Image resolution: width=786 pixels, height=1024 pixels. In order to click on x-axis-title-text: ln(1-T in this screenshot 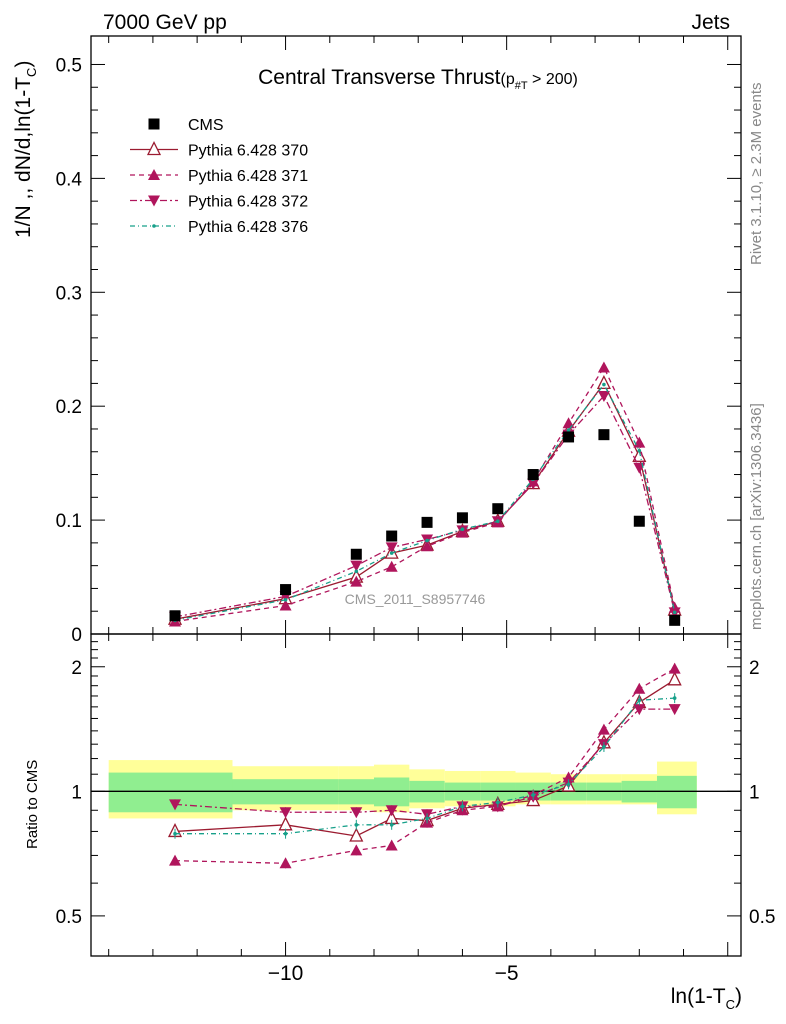, I will do `click(698, 996)`.